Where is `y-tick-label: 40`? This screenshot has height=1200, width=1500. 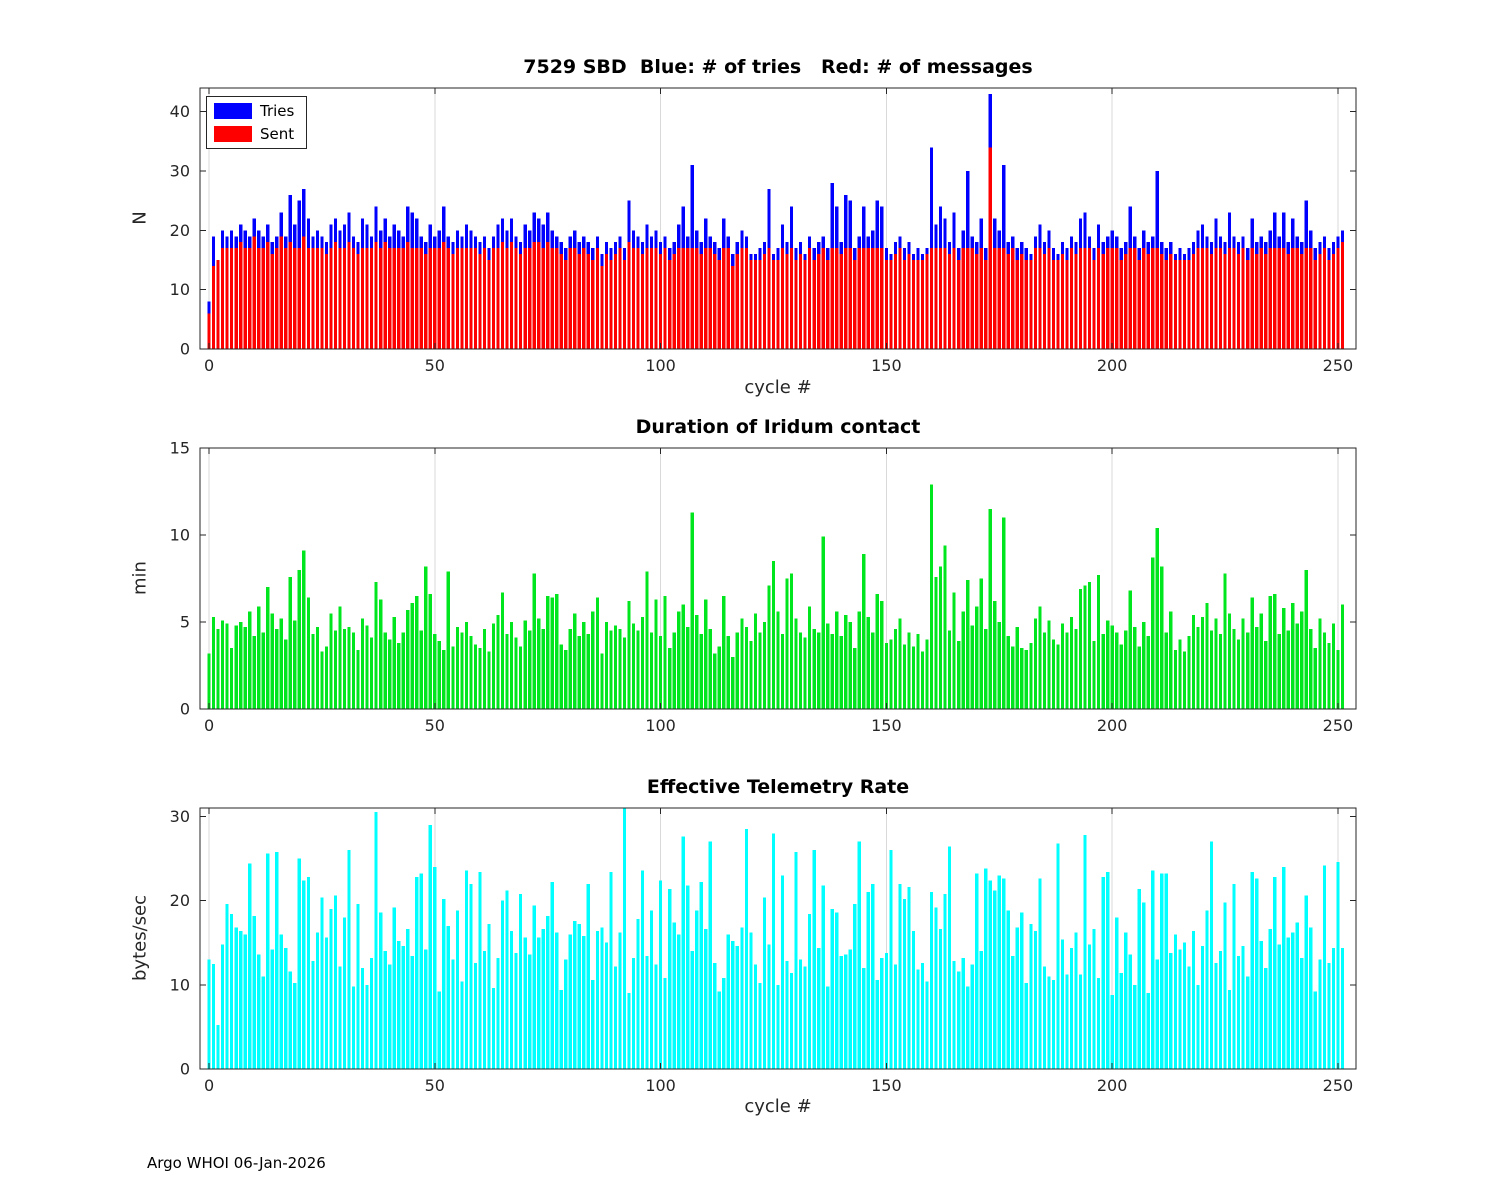 y-tick-label: 40 is located at coordinates (180, 111).